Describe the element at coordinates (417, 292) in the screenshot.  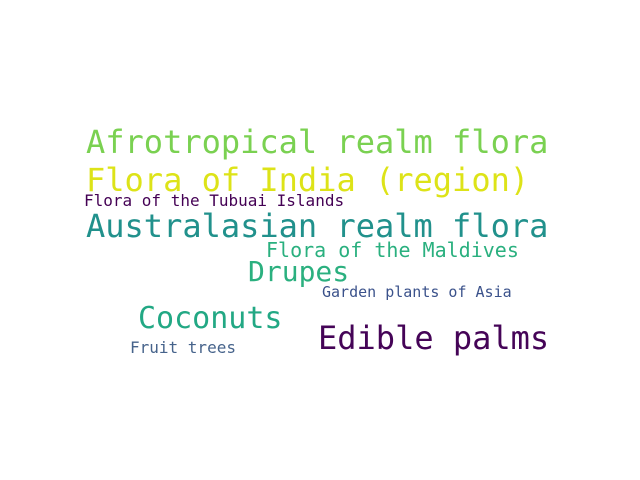
I see `word-garden-plants-of-asia: Garden plants of Asia` at that location.